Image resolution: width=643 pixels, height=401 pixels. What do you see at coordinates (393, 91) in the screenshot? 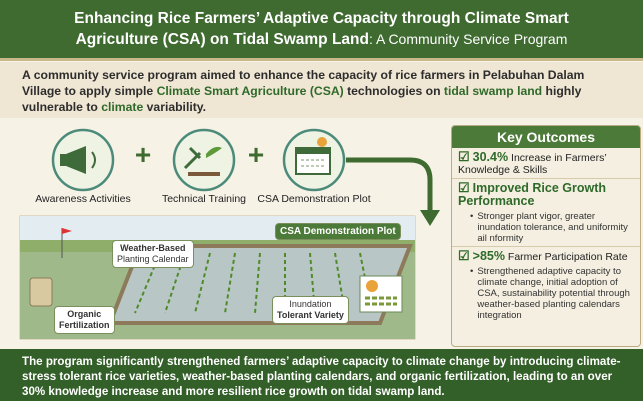
I see `intro-text: technologies on` at bounding box center [393, 91].